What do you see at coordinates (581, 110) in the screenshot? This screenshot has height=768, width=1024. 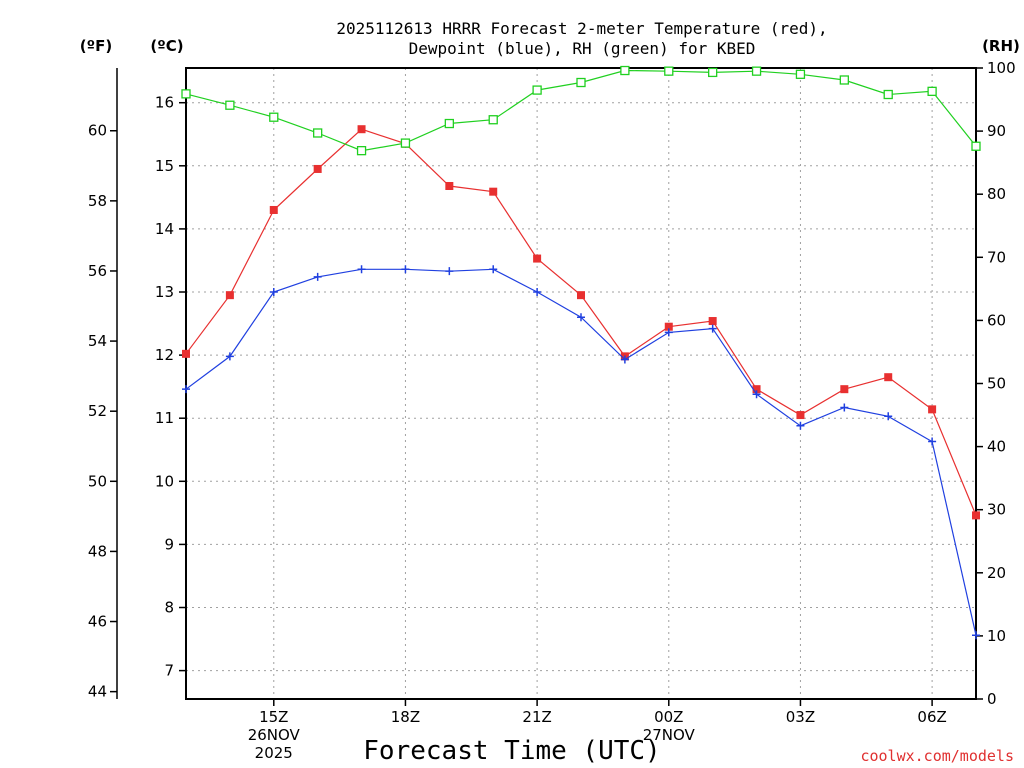 I see `series-rh` at bounding box center [581, 110].